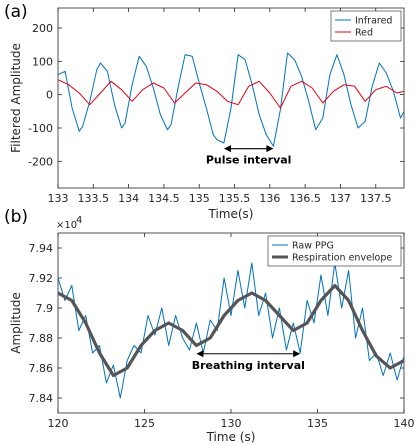 The height and width of the screenshot is (445, 415). I want to click on x-axis-label: Time (s), so click(231, 437).